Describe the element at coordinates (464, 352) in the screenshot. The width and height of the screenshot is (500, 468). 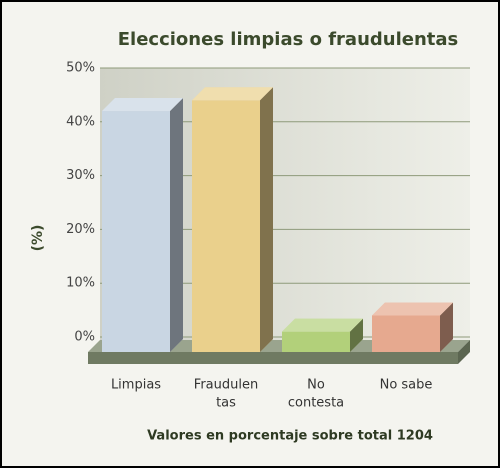
I see `floor-side` at that location.